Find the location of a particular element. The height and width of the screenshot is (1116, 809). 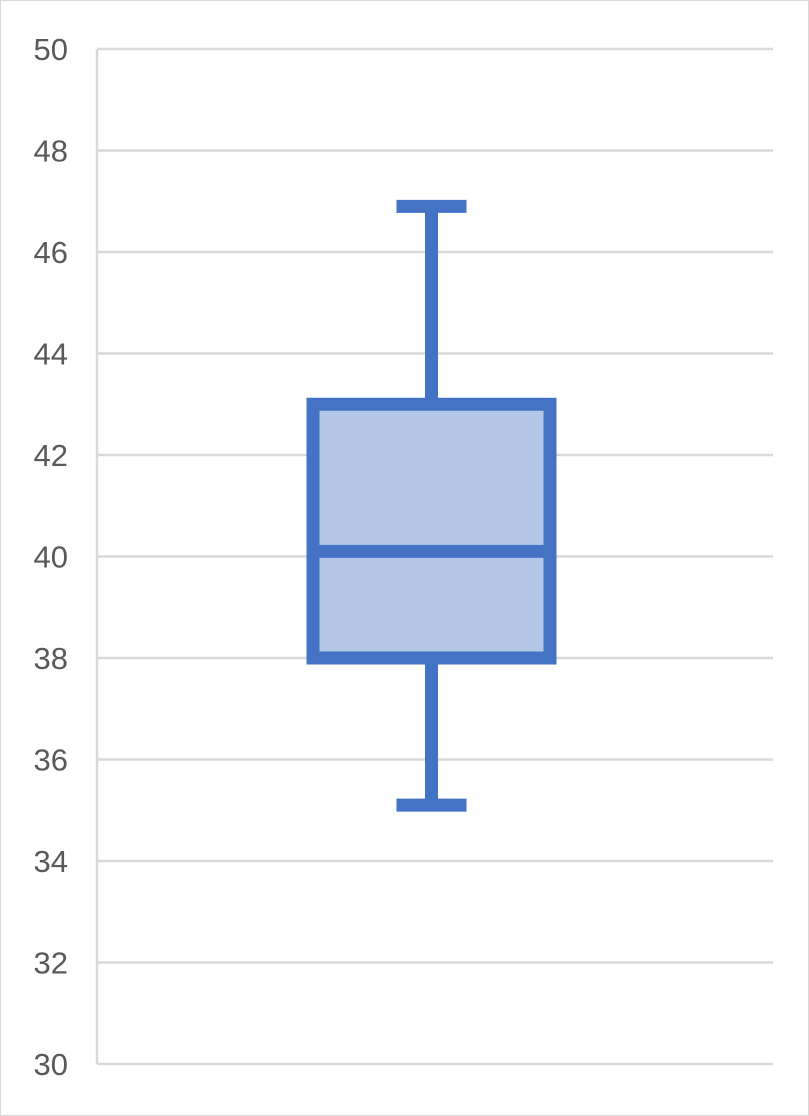

y-tick-labels: 50 48 46 44 42 40 38 36 34 32 30 is located at coordinates (51, 557).